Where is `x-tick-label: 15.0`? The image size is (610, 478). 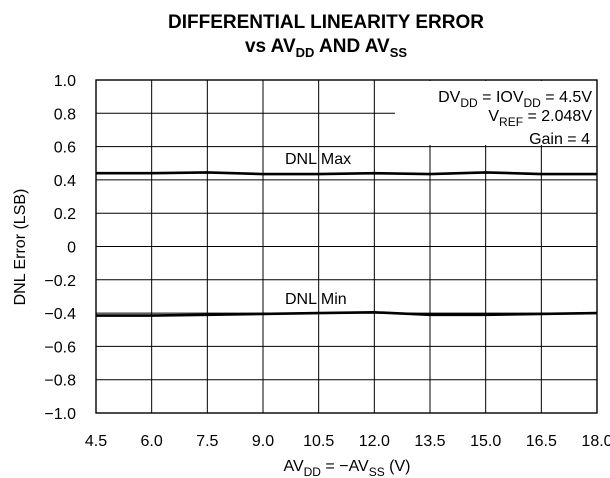
x-tick-label: 15.0 is located at coordinates (485, 441).